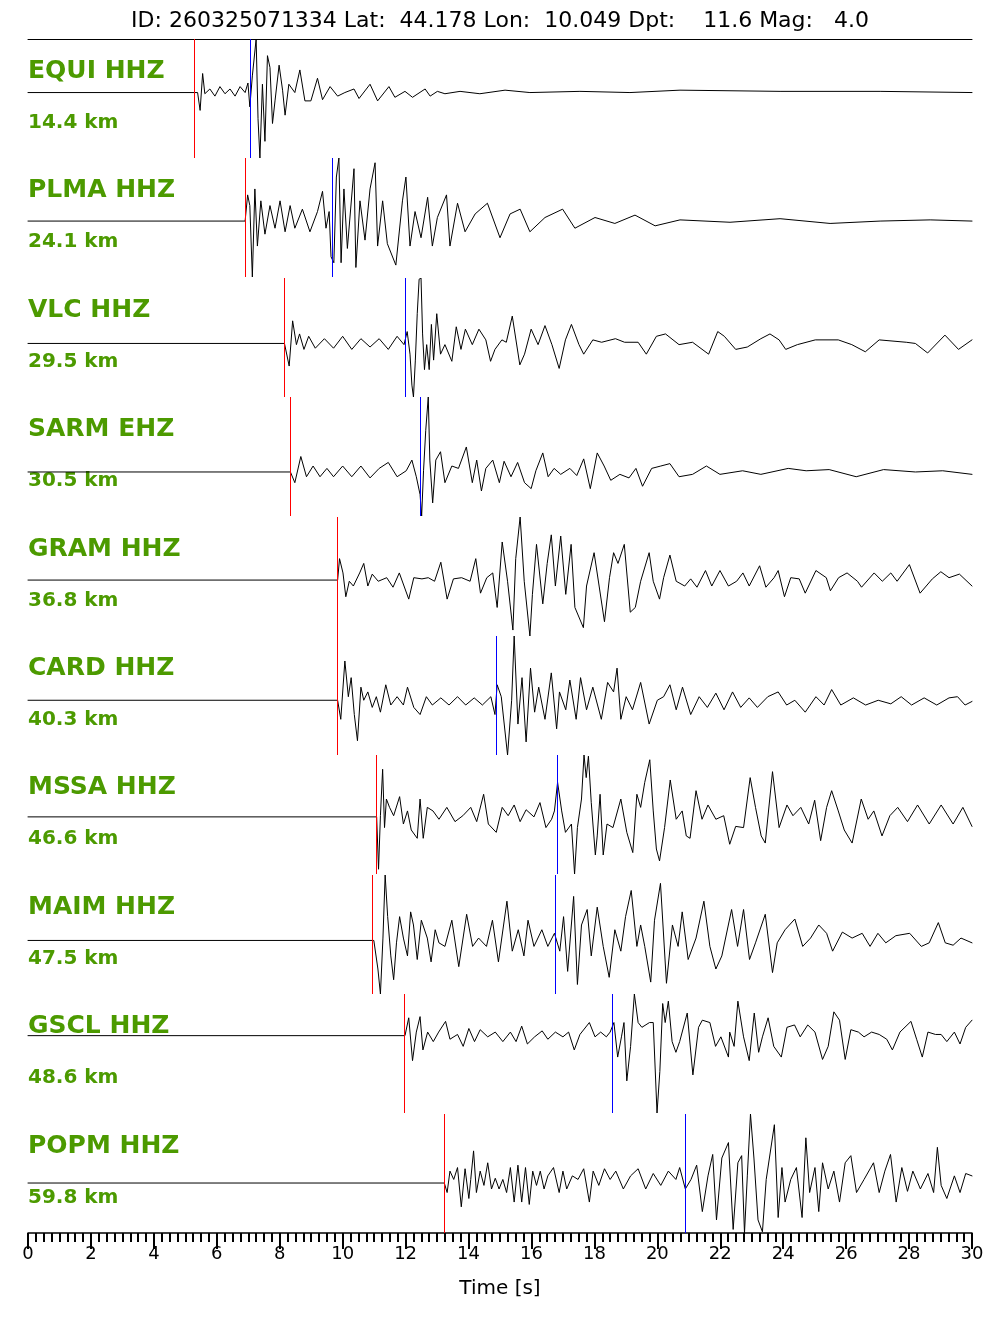 This screenshot has height=1333, width=1000. What do you see at coordinates (73, 240) in the screenshot?
I see `text: 24.1 km` at bounding box center [73, 240].